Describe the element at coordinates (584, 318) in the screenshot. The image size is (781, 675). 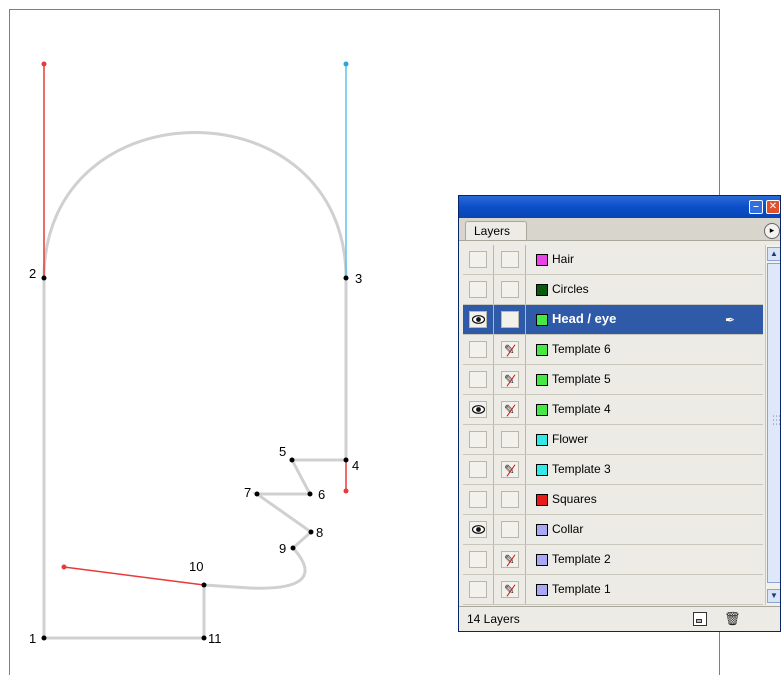
I see `layer-name: Head / eye` at that location.